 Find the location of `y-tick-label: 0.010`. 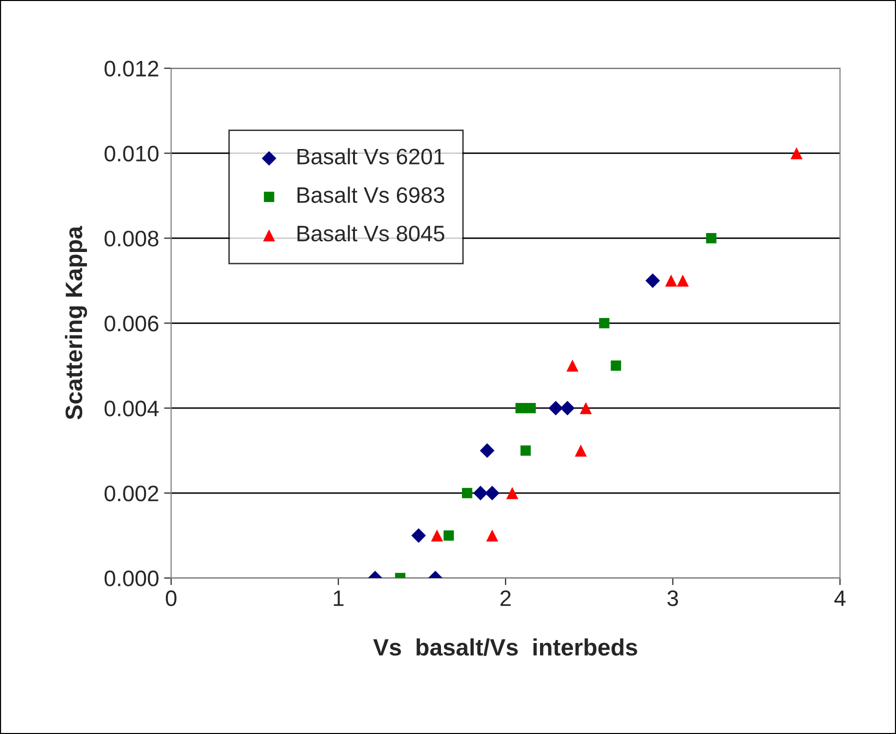

y-tick-label: 0.010 is located at coordinates (131, 154).